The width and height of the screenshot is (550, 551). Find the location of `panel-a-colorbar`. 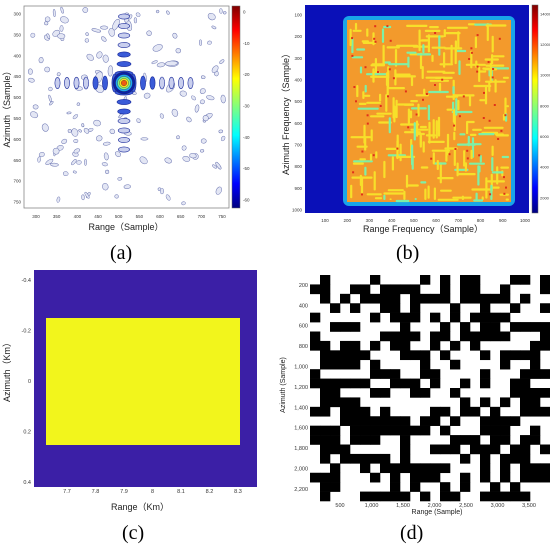

panel-a-colorbar is located at coordinates (236, 107).